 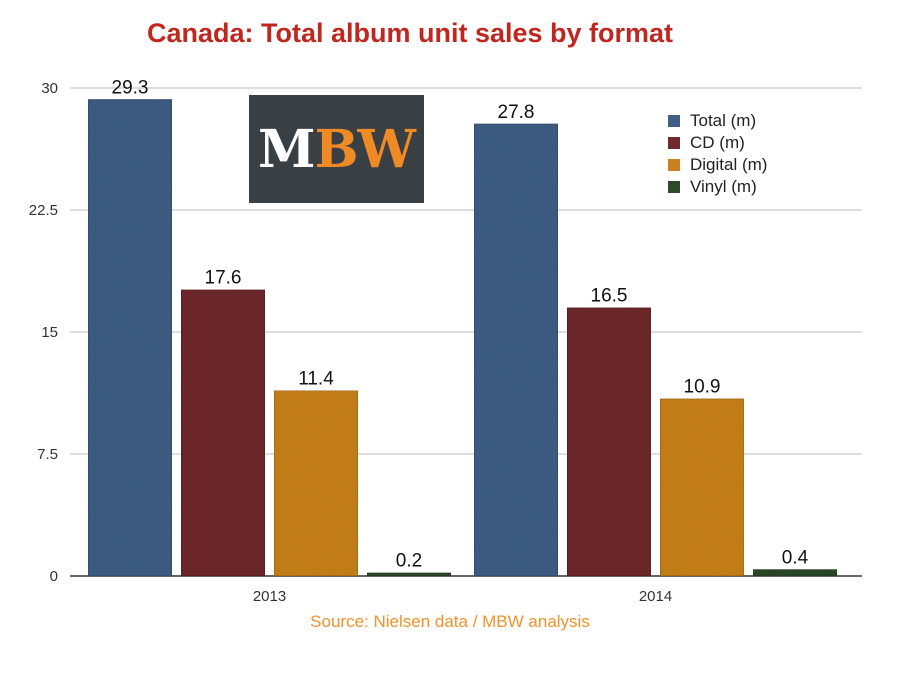 What do you see at coordinates (795, 557) in the screenshot?
I see `data-label: 0.4` at bounding box center [795, 557].